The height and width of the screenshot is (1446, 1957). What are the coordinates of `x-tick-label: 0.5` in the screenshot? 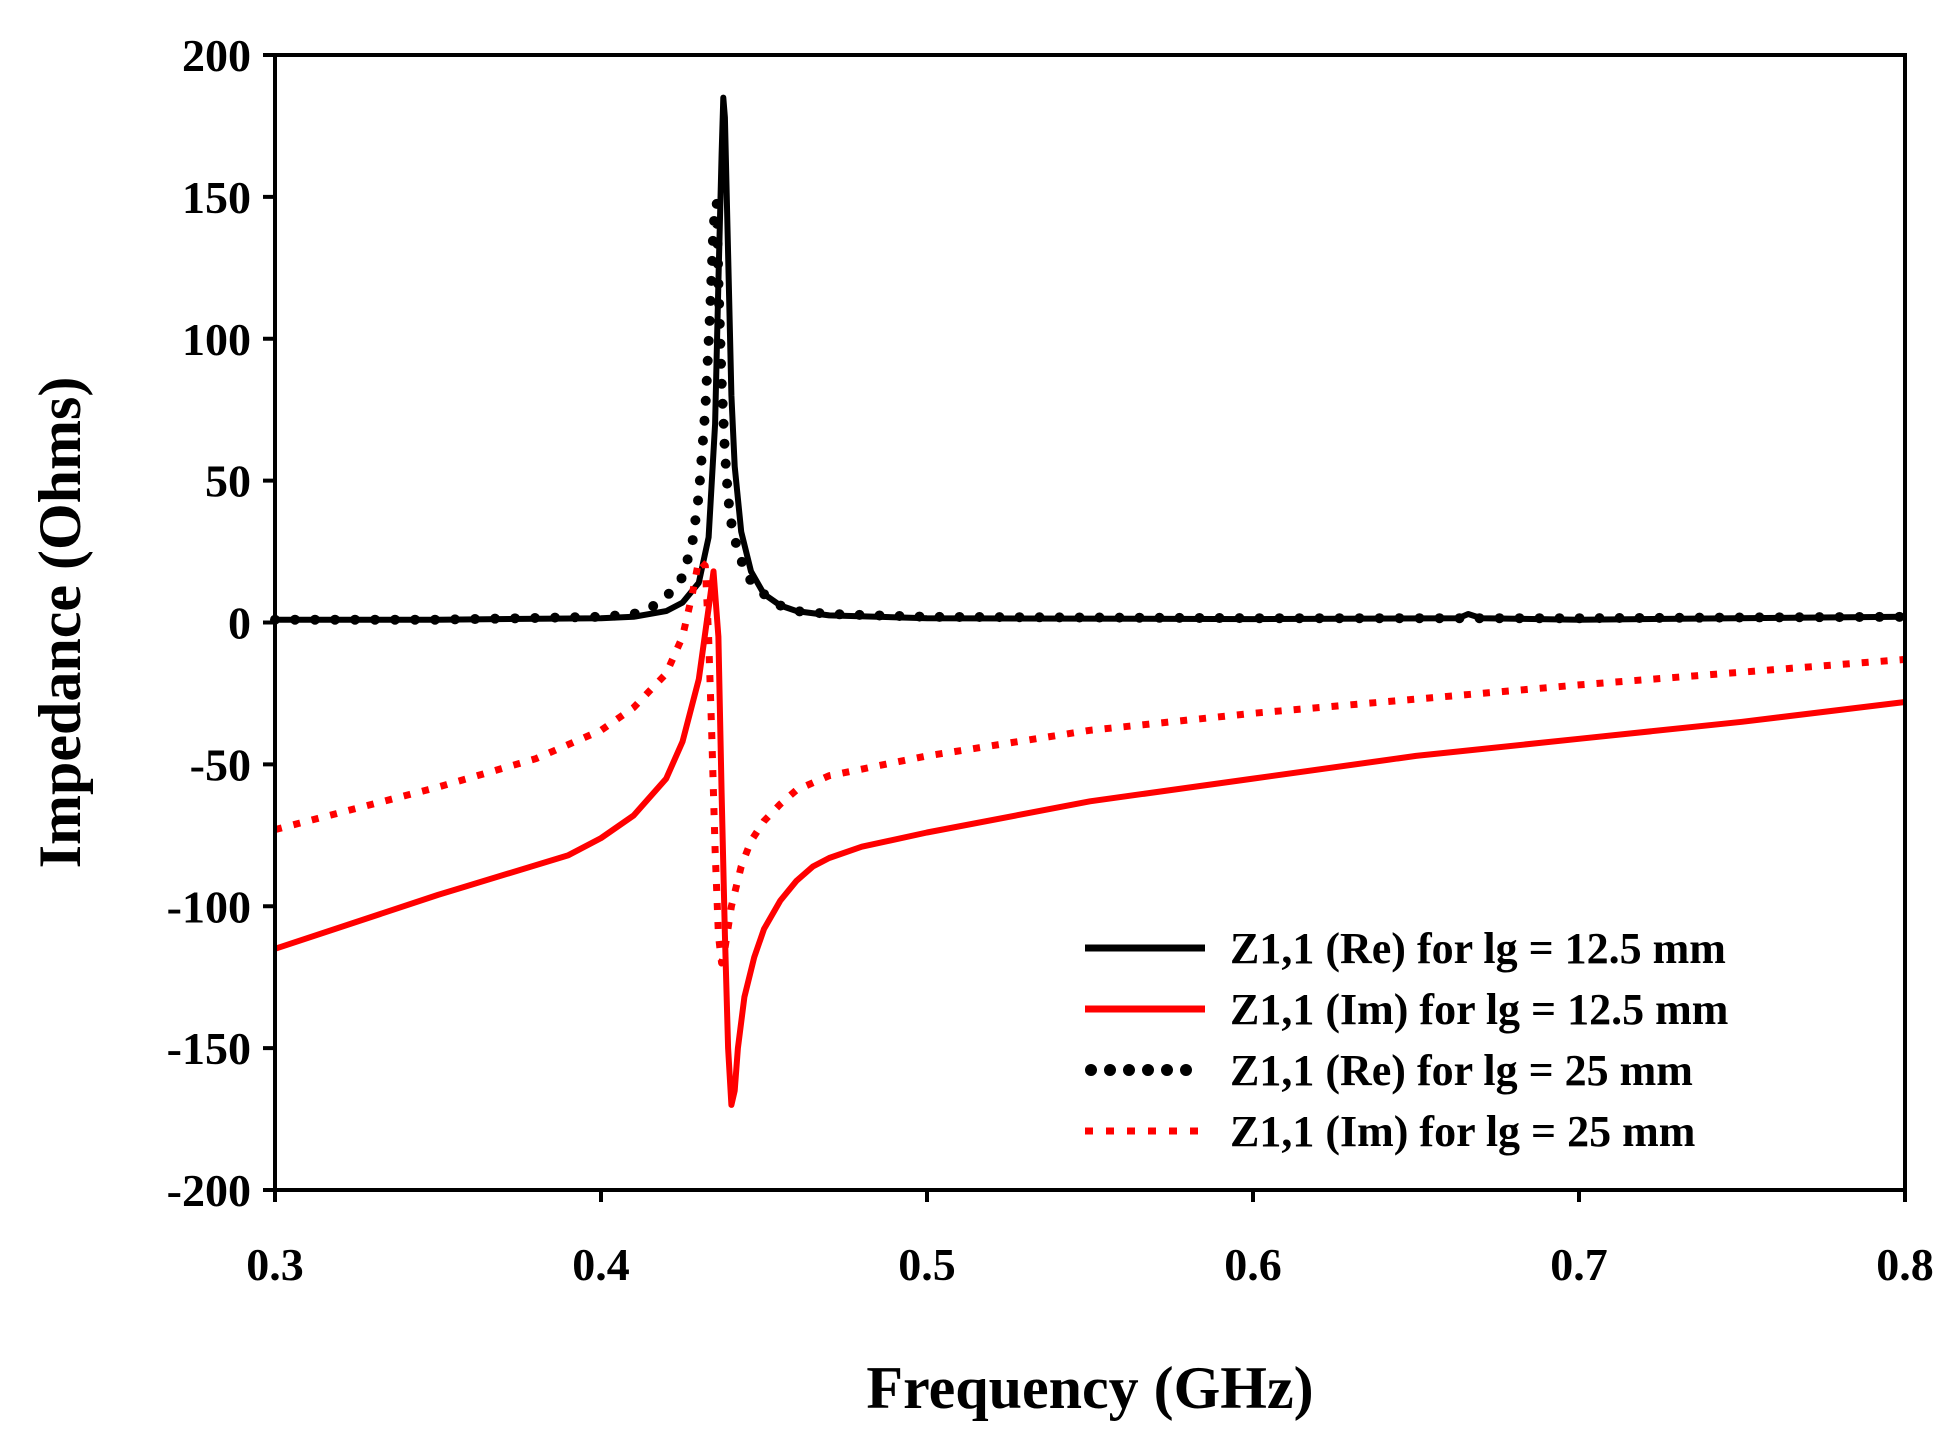 It's located at (927, 1264).